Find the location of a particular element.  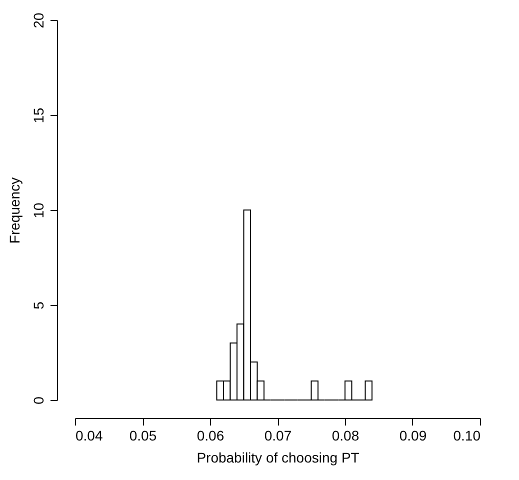

x-tick-label: 0.07 is located at coordinates (278, 436).